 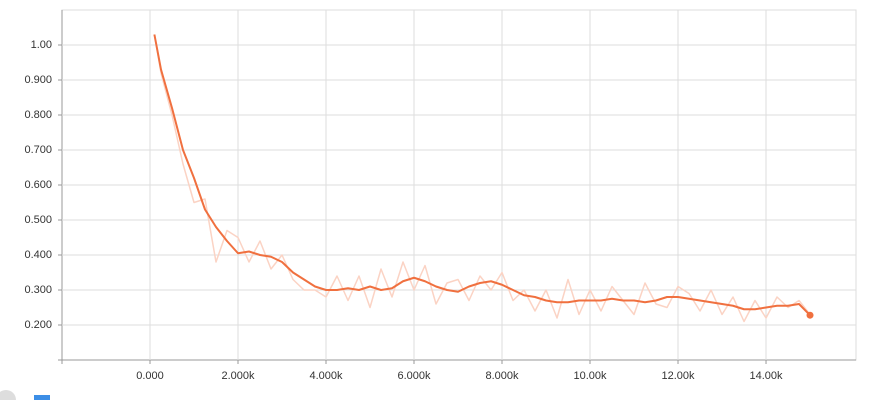 What do you see at coordinates (238, 376) in the screenshot?
I see `x-tick-label: 2.000k` at bounding box center [238, 376].